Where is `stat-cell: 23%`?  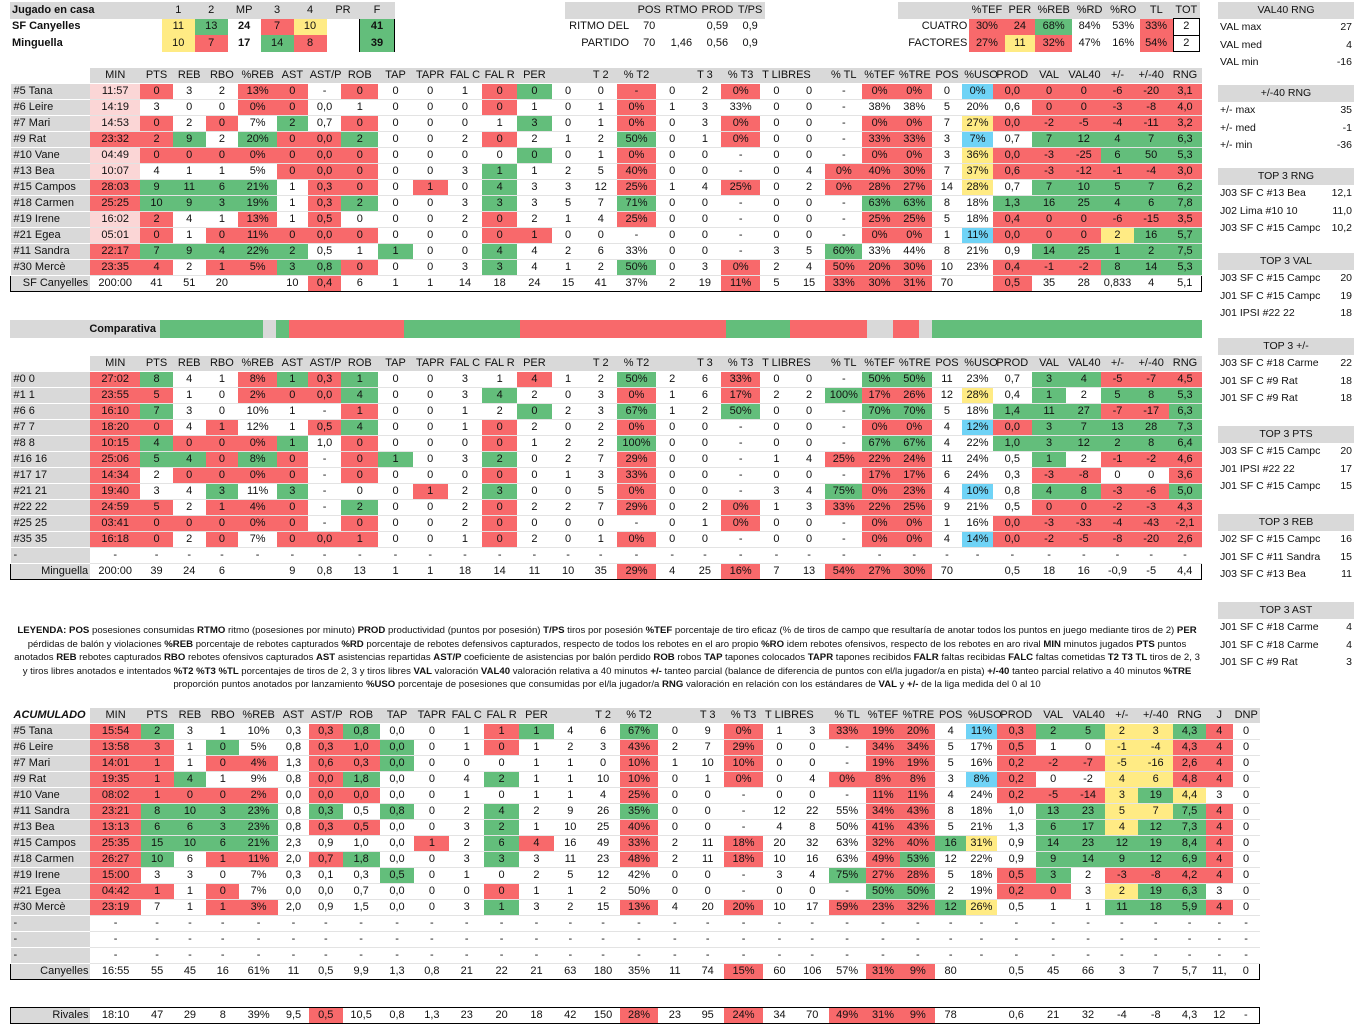
stat-cell: 23% is located at coordinates (977, 267).